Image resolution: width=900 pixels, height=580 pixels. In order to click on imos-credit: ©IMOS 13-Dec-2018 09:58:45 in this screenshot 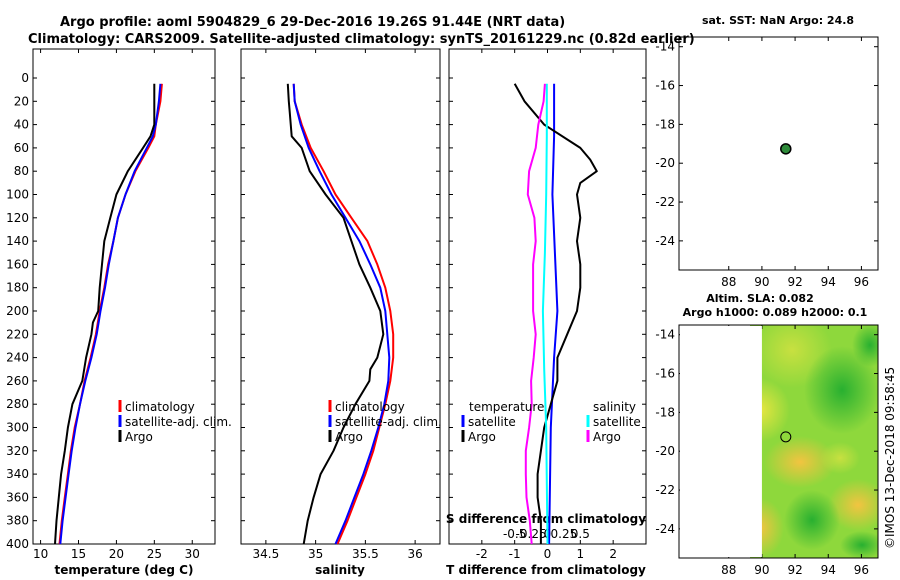, I will do `click(890, 458)`.